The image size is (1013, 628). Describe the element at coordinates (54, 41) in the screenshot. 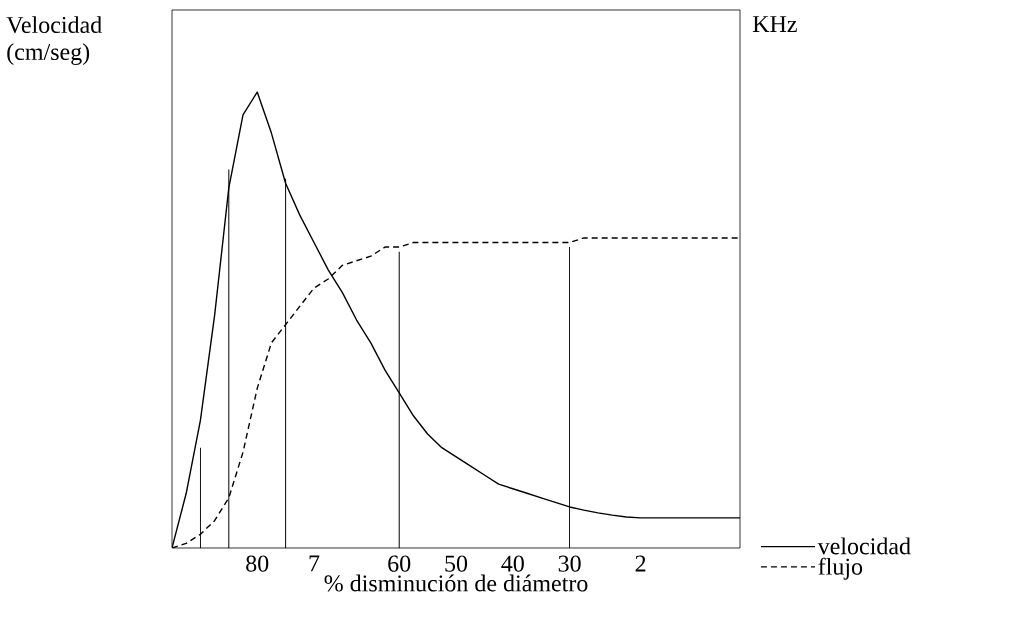

I see `y-axis-title: Velocidad (cm/seg)` at that location.